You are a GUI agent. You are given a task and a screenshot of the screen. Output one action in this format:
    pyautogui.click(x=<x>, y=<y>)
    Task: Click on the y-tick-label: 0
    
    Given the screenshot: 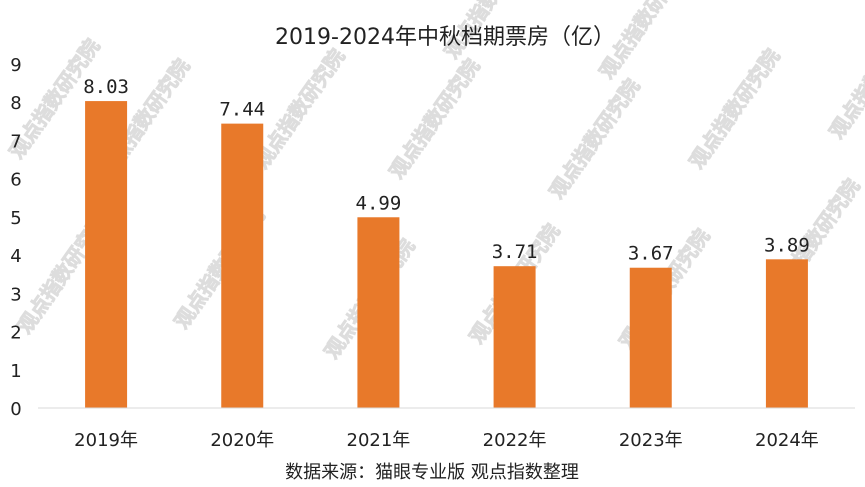 What is the action you would take?
    pyautogui.click(x=15, y=409)
    